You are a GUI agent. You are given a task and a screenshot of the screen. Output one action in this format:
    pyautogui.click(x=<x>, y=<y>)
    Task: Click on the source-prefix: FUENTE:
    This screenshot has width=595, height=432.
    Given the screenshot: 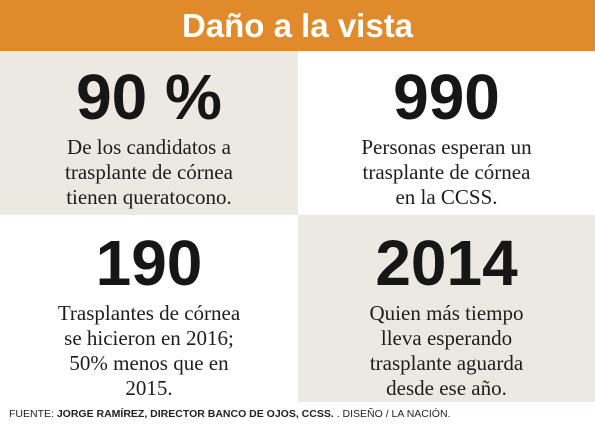 What is the action you would take?
    pyautogui.click(x=33, y=414)
    